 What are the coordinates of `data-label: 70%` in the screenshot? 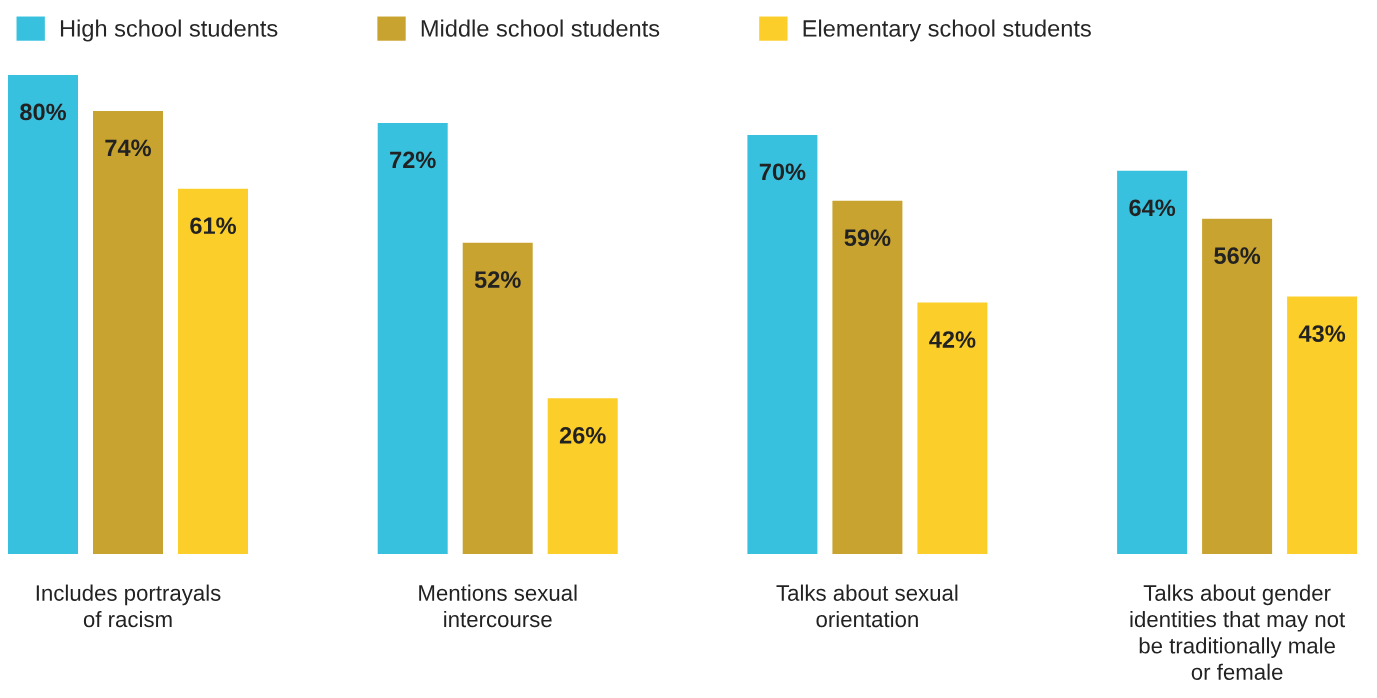 It's located at (782, 172).